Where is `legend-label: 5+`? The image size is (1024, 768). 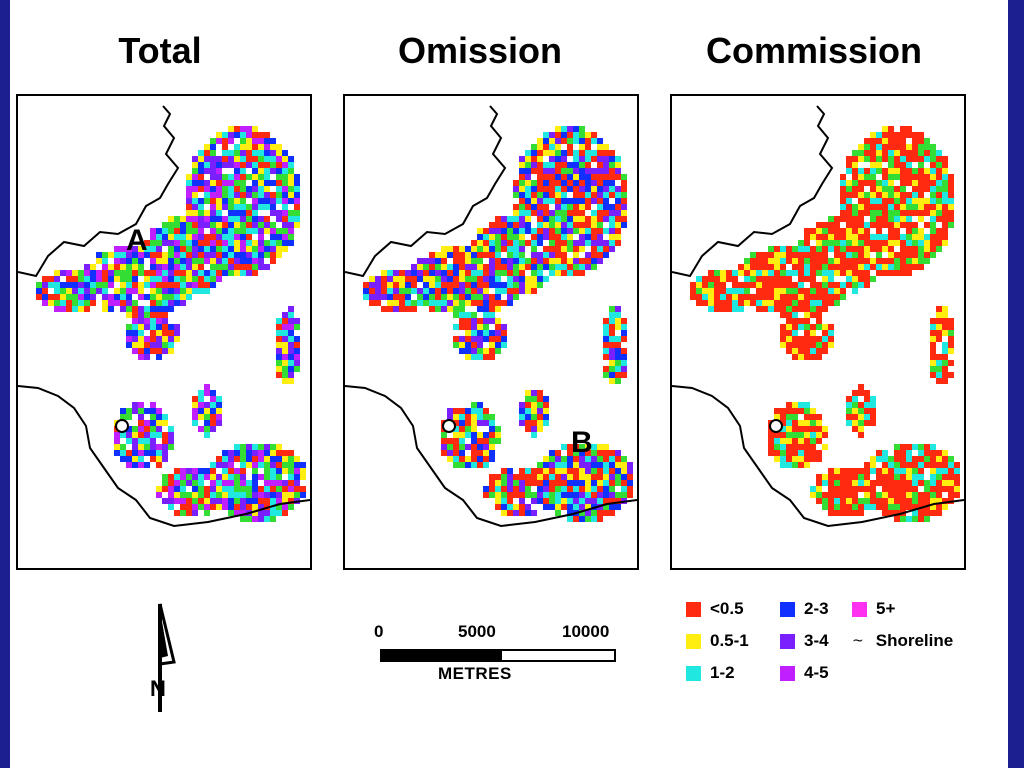
legend-label: 5+ is located at coordinates (886, 608).